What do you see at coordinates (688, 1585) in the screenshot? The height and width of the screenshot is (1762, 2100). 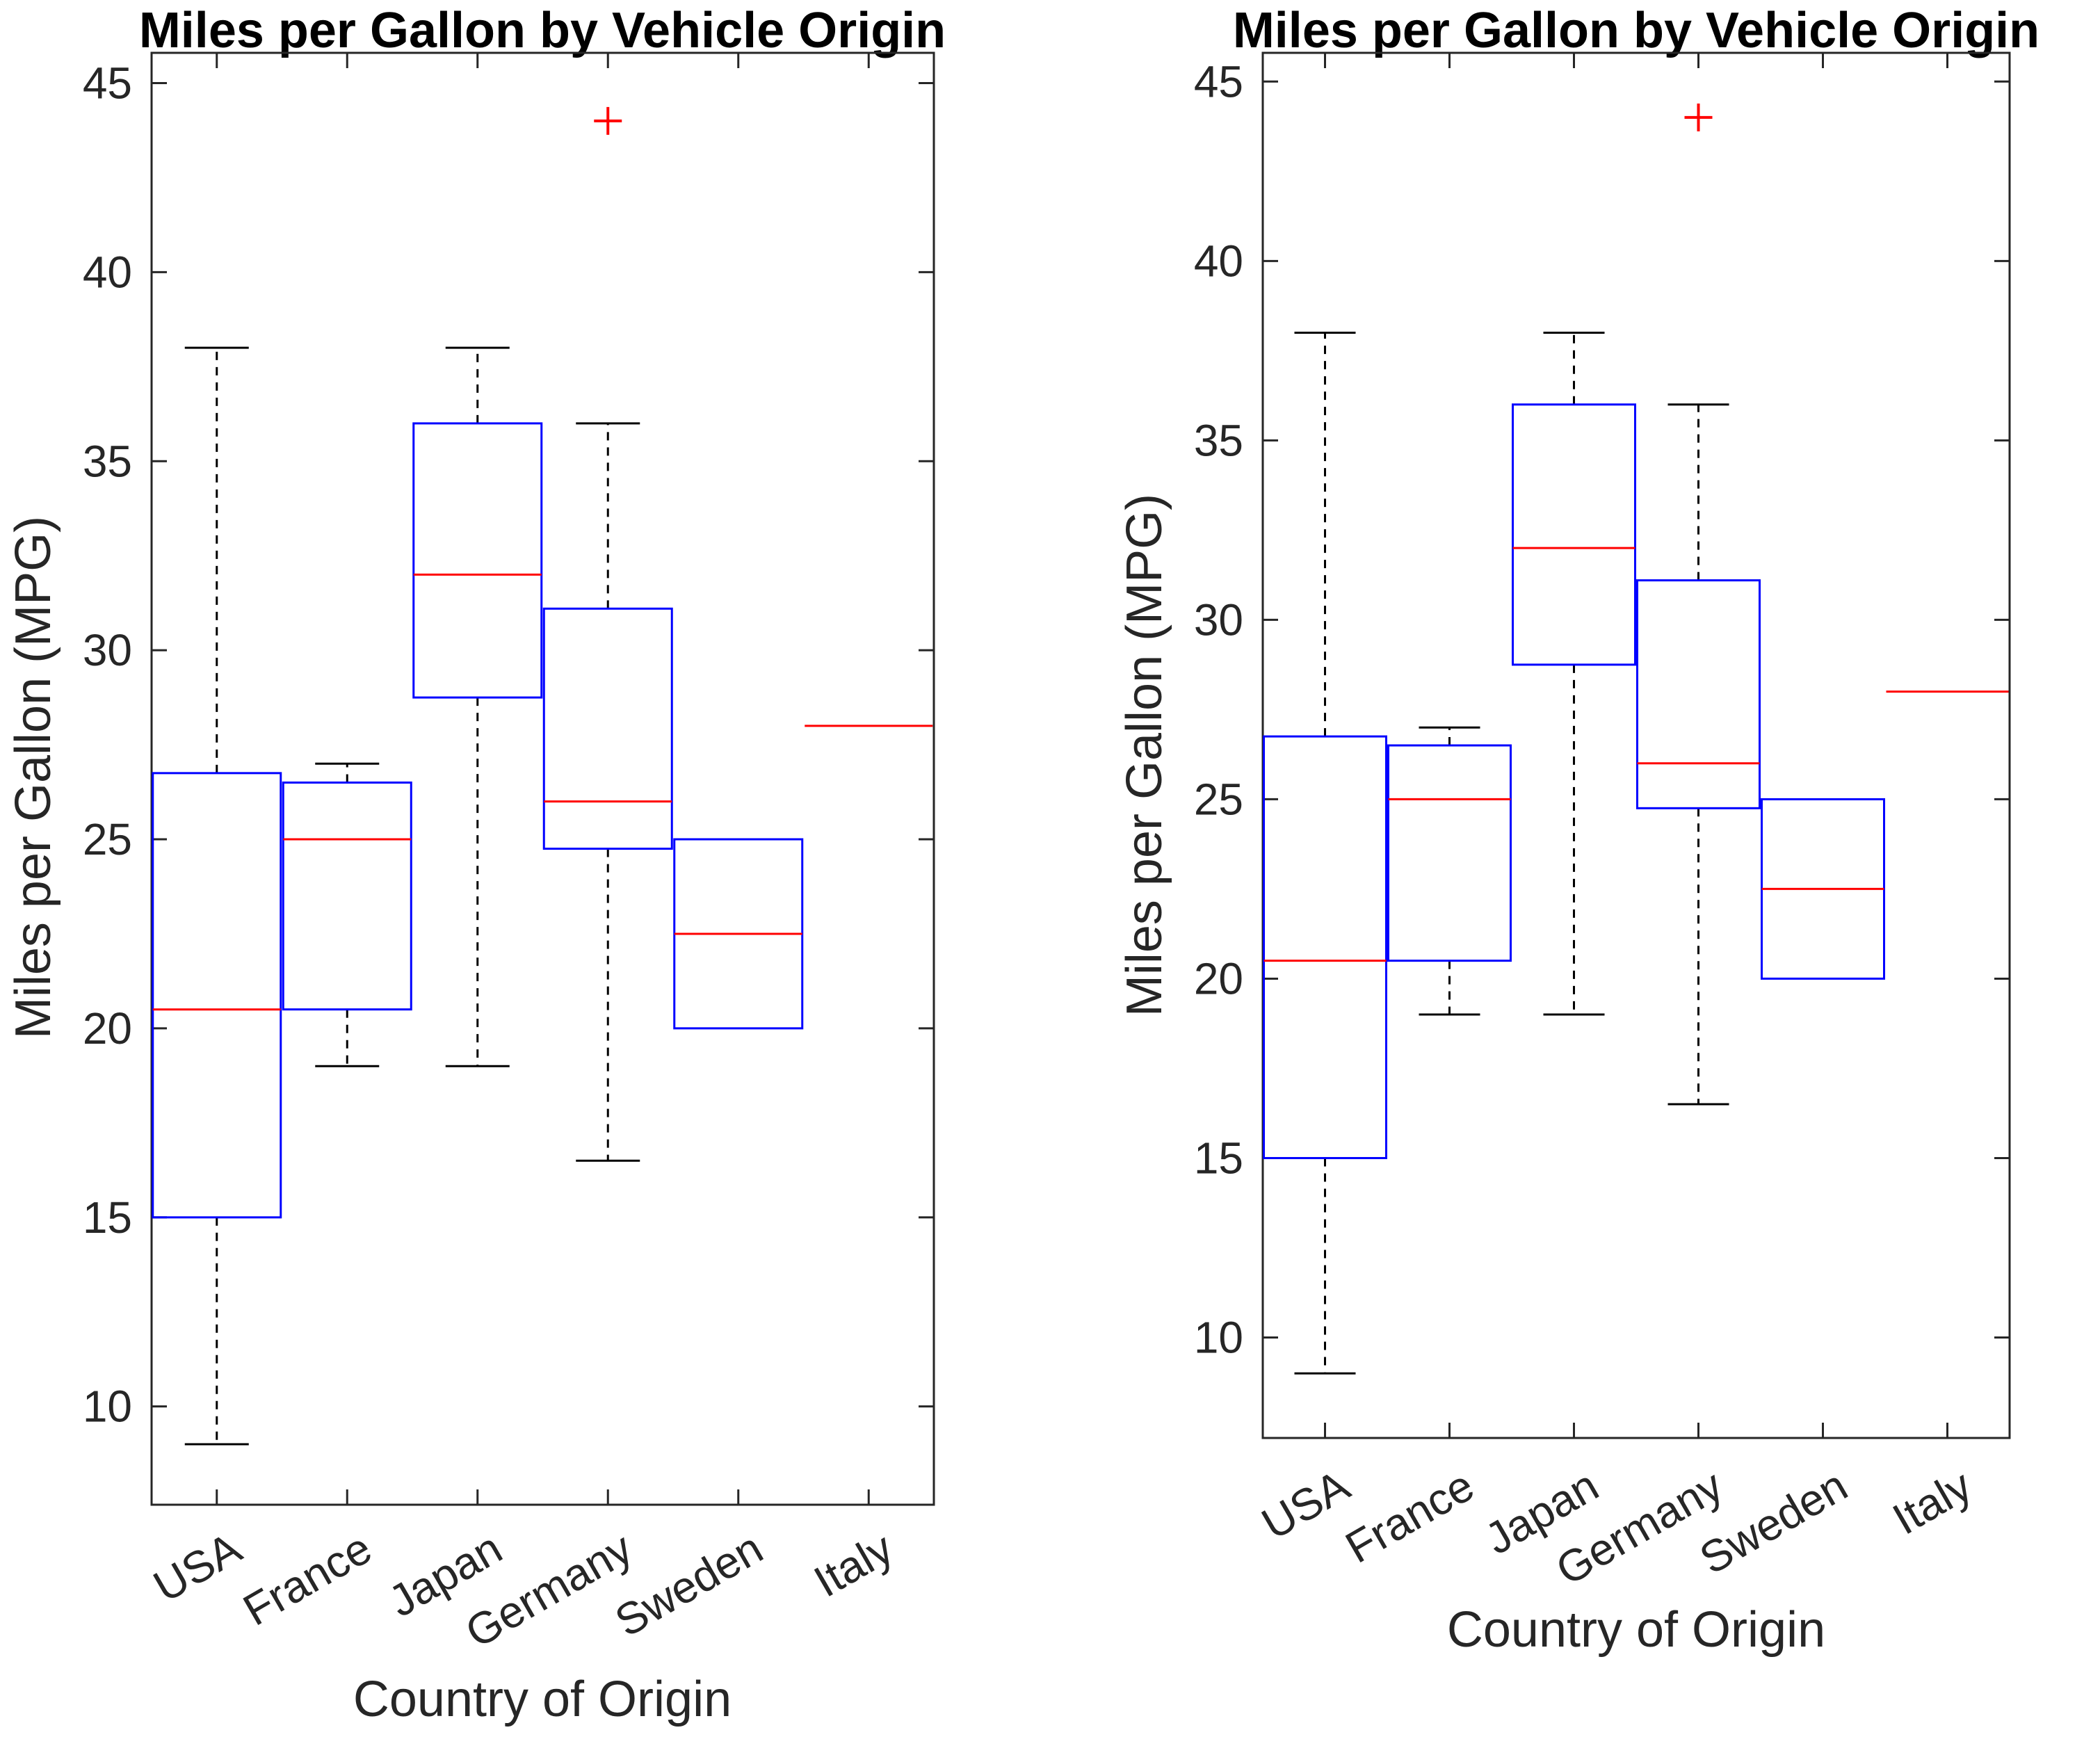 I see `x-tick-label: Sweden` at bounding box center [688, 1585].